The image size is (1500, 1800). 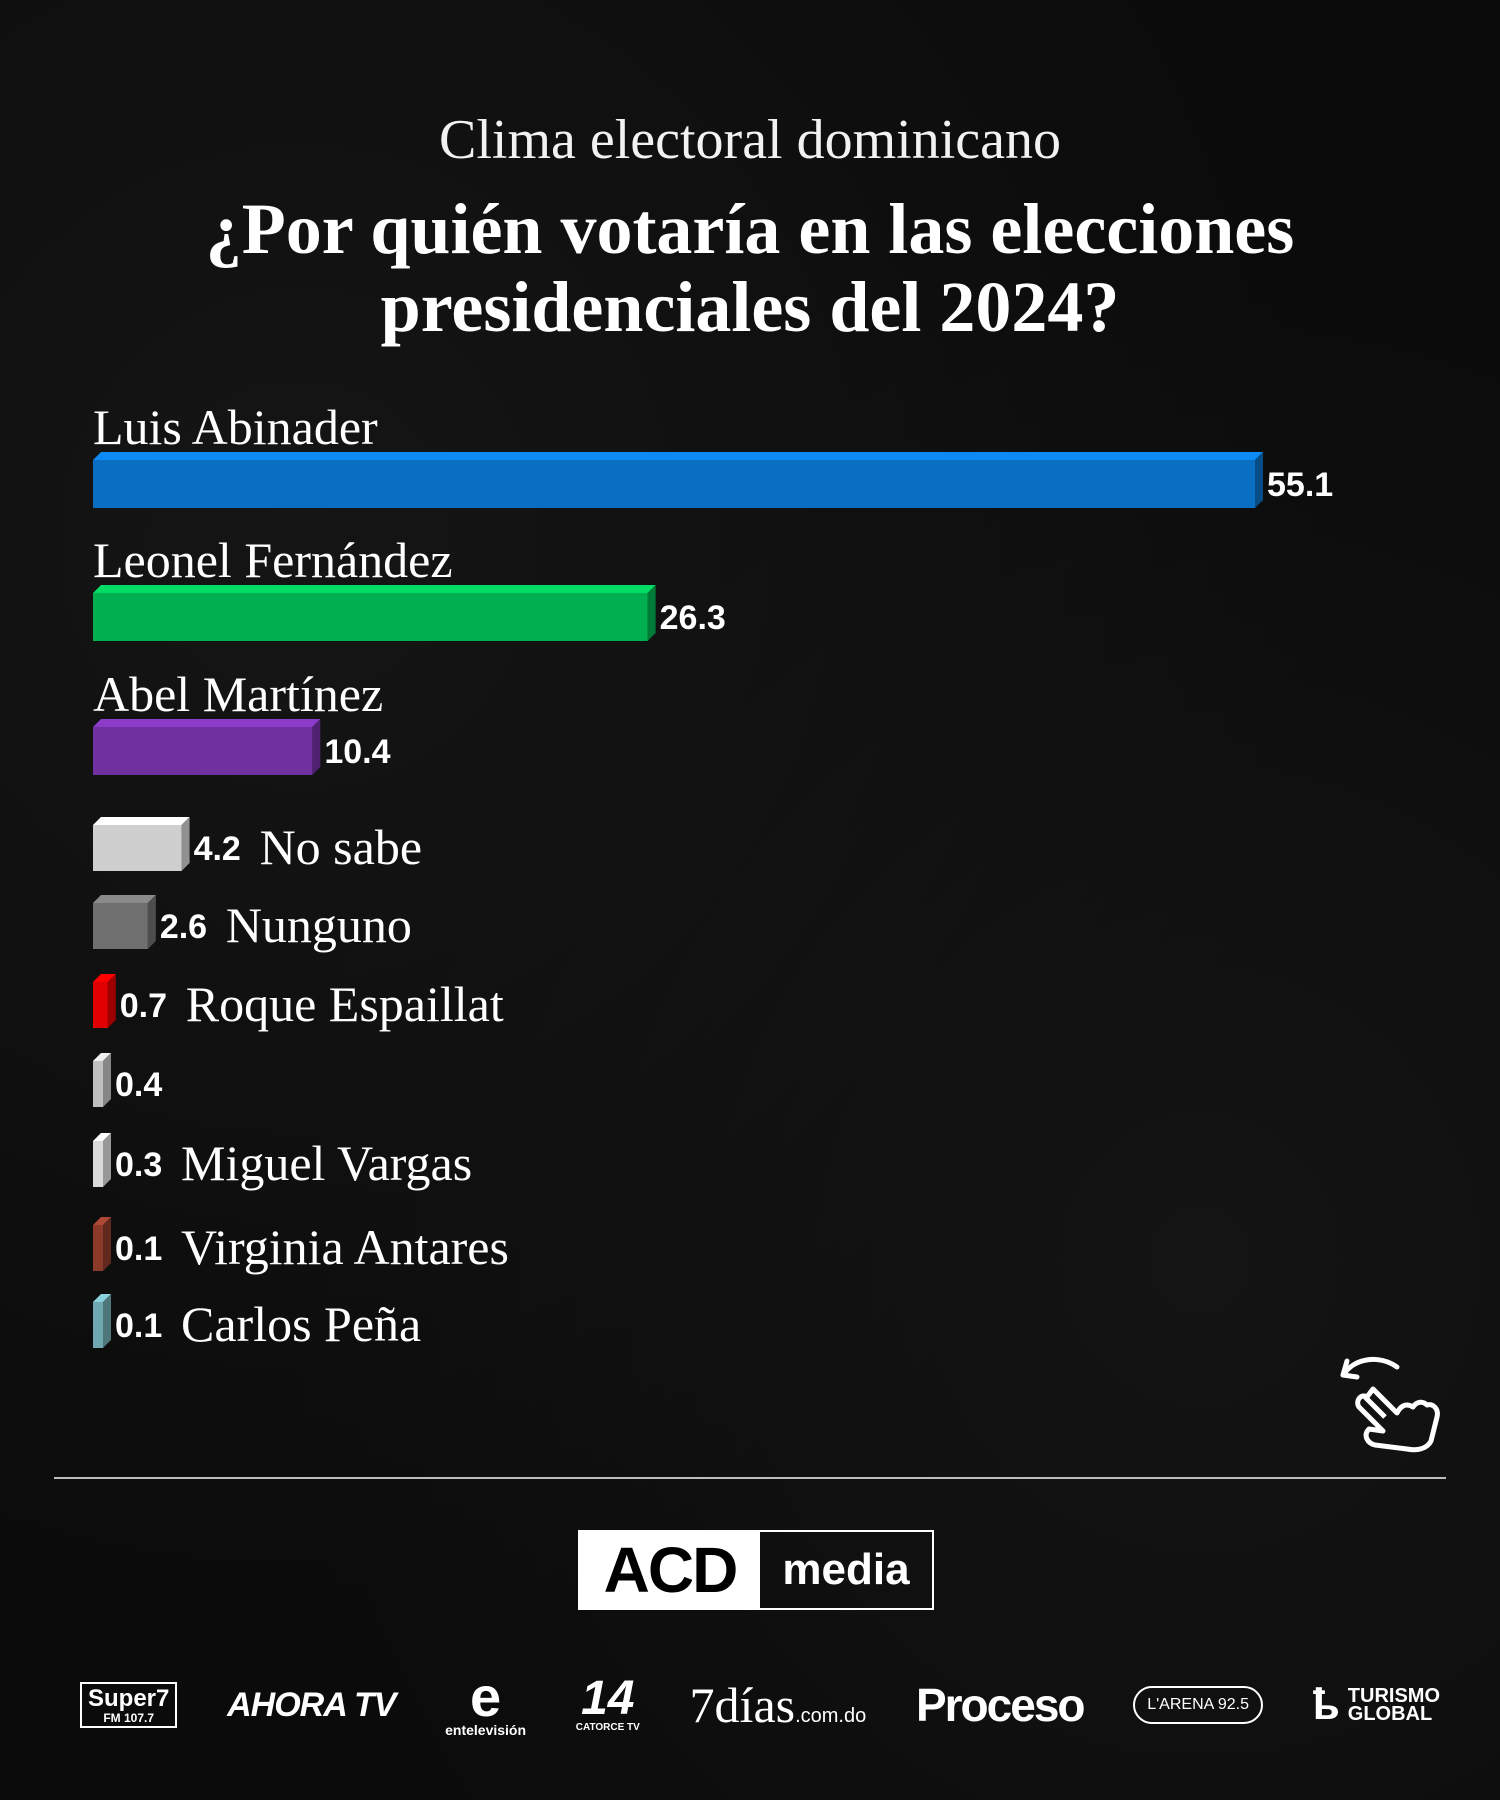 What do you see at coordinates (319, 925) in the screenshot?
I see `category-label: Nunguno` at bounding box center [319, 925].